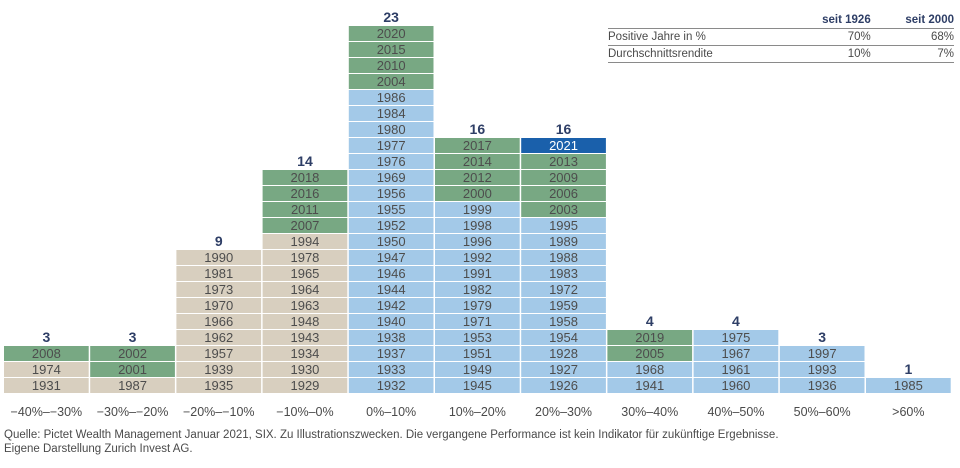 The height and width of the screenshot is (468, 960). Describe the element at coordinates (218, 273) in the screenshot. I see `year-label-1981: 1981` at that location.